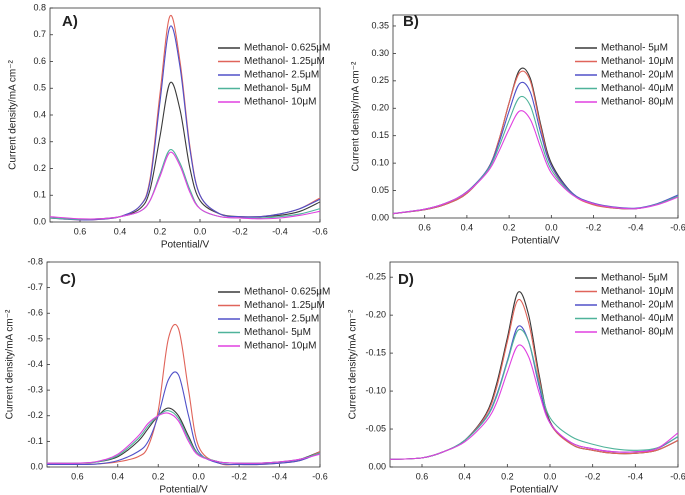 The width and height of the screenshot is (685, 495). I want to click on panel-label: A), so click(70, 21).